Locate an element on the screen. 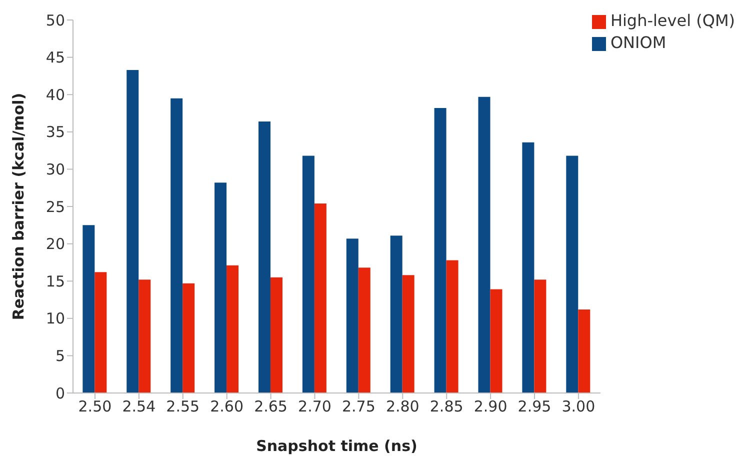 The height and width of the screenshot is (469, 753). y-tick-label: 5 is located at coordinates (60, 356).